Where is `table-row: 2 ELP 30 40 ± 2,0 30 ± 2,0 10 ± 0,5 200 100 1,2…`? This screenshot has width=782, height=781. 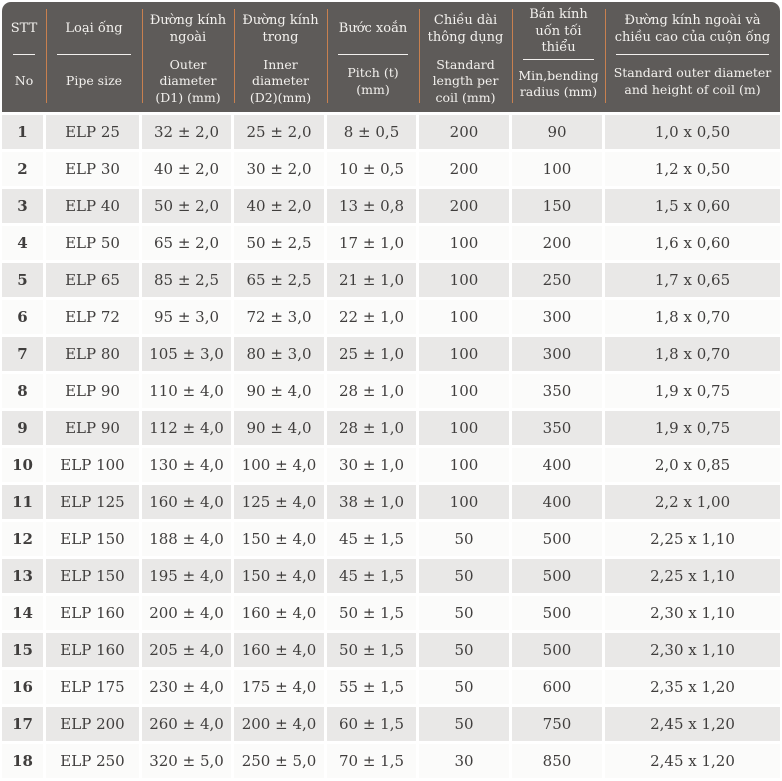
table-row: 2 ELP 30 40 ± 2,0 30 ± 2,0 10 ± 0,5 200 100 1,2… is located at coordinates (391, 169).